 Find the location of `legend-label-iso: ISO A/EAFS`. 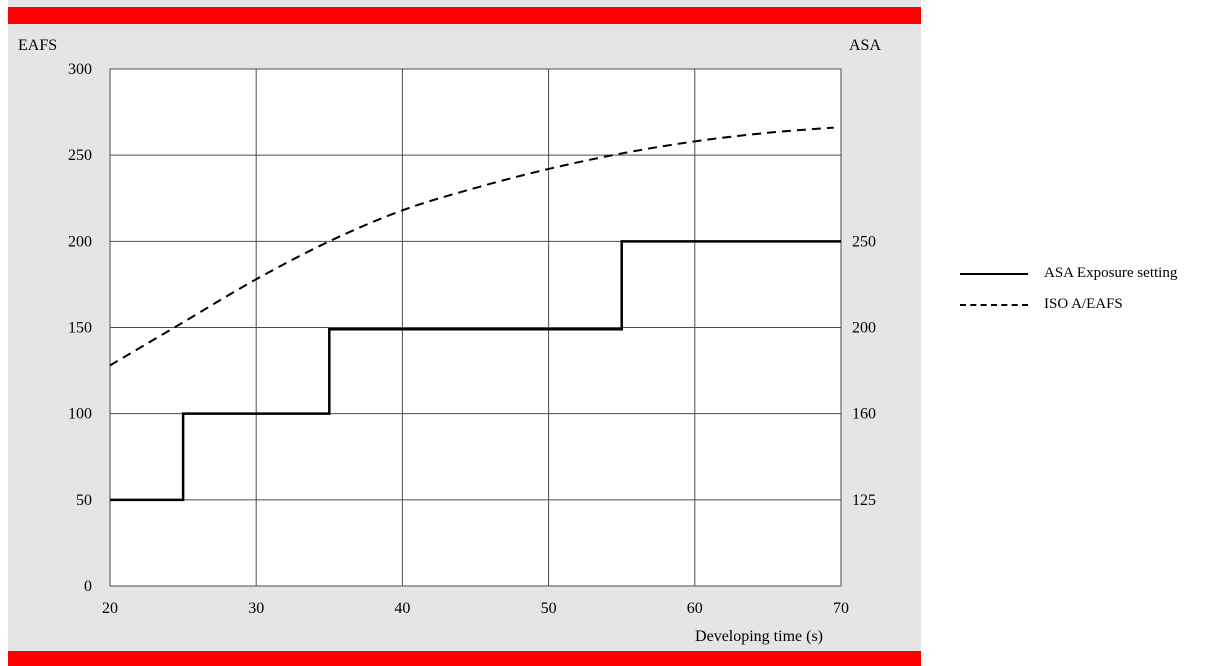

legend-label-iso: ISO A/EAFS is located at coordinates (1083, 304).